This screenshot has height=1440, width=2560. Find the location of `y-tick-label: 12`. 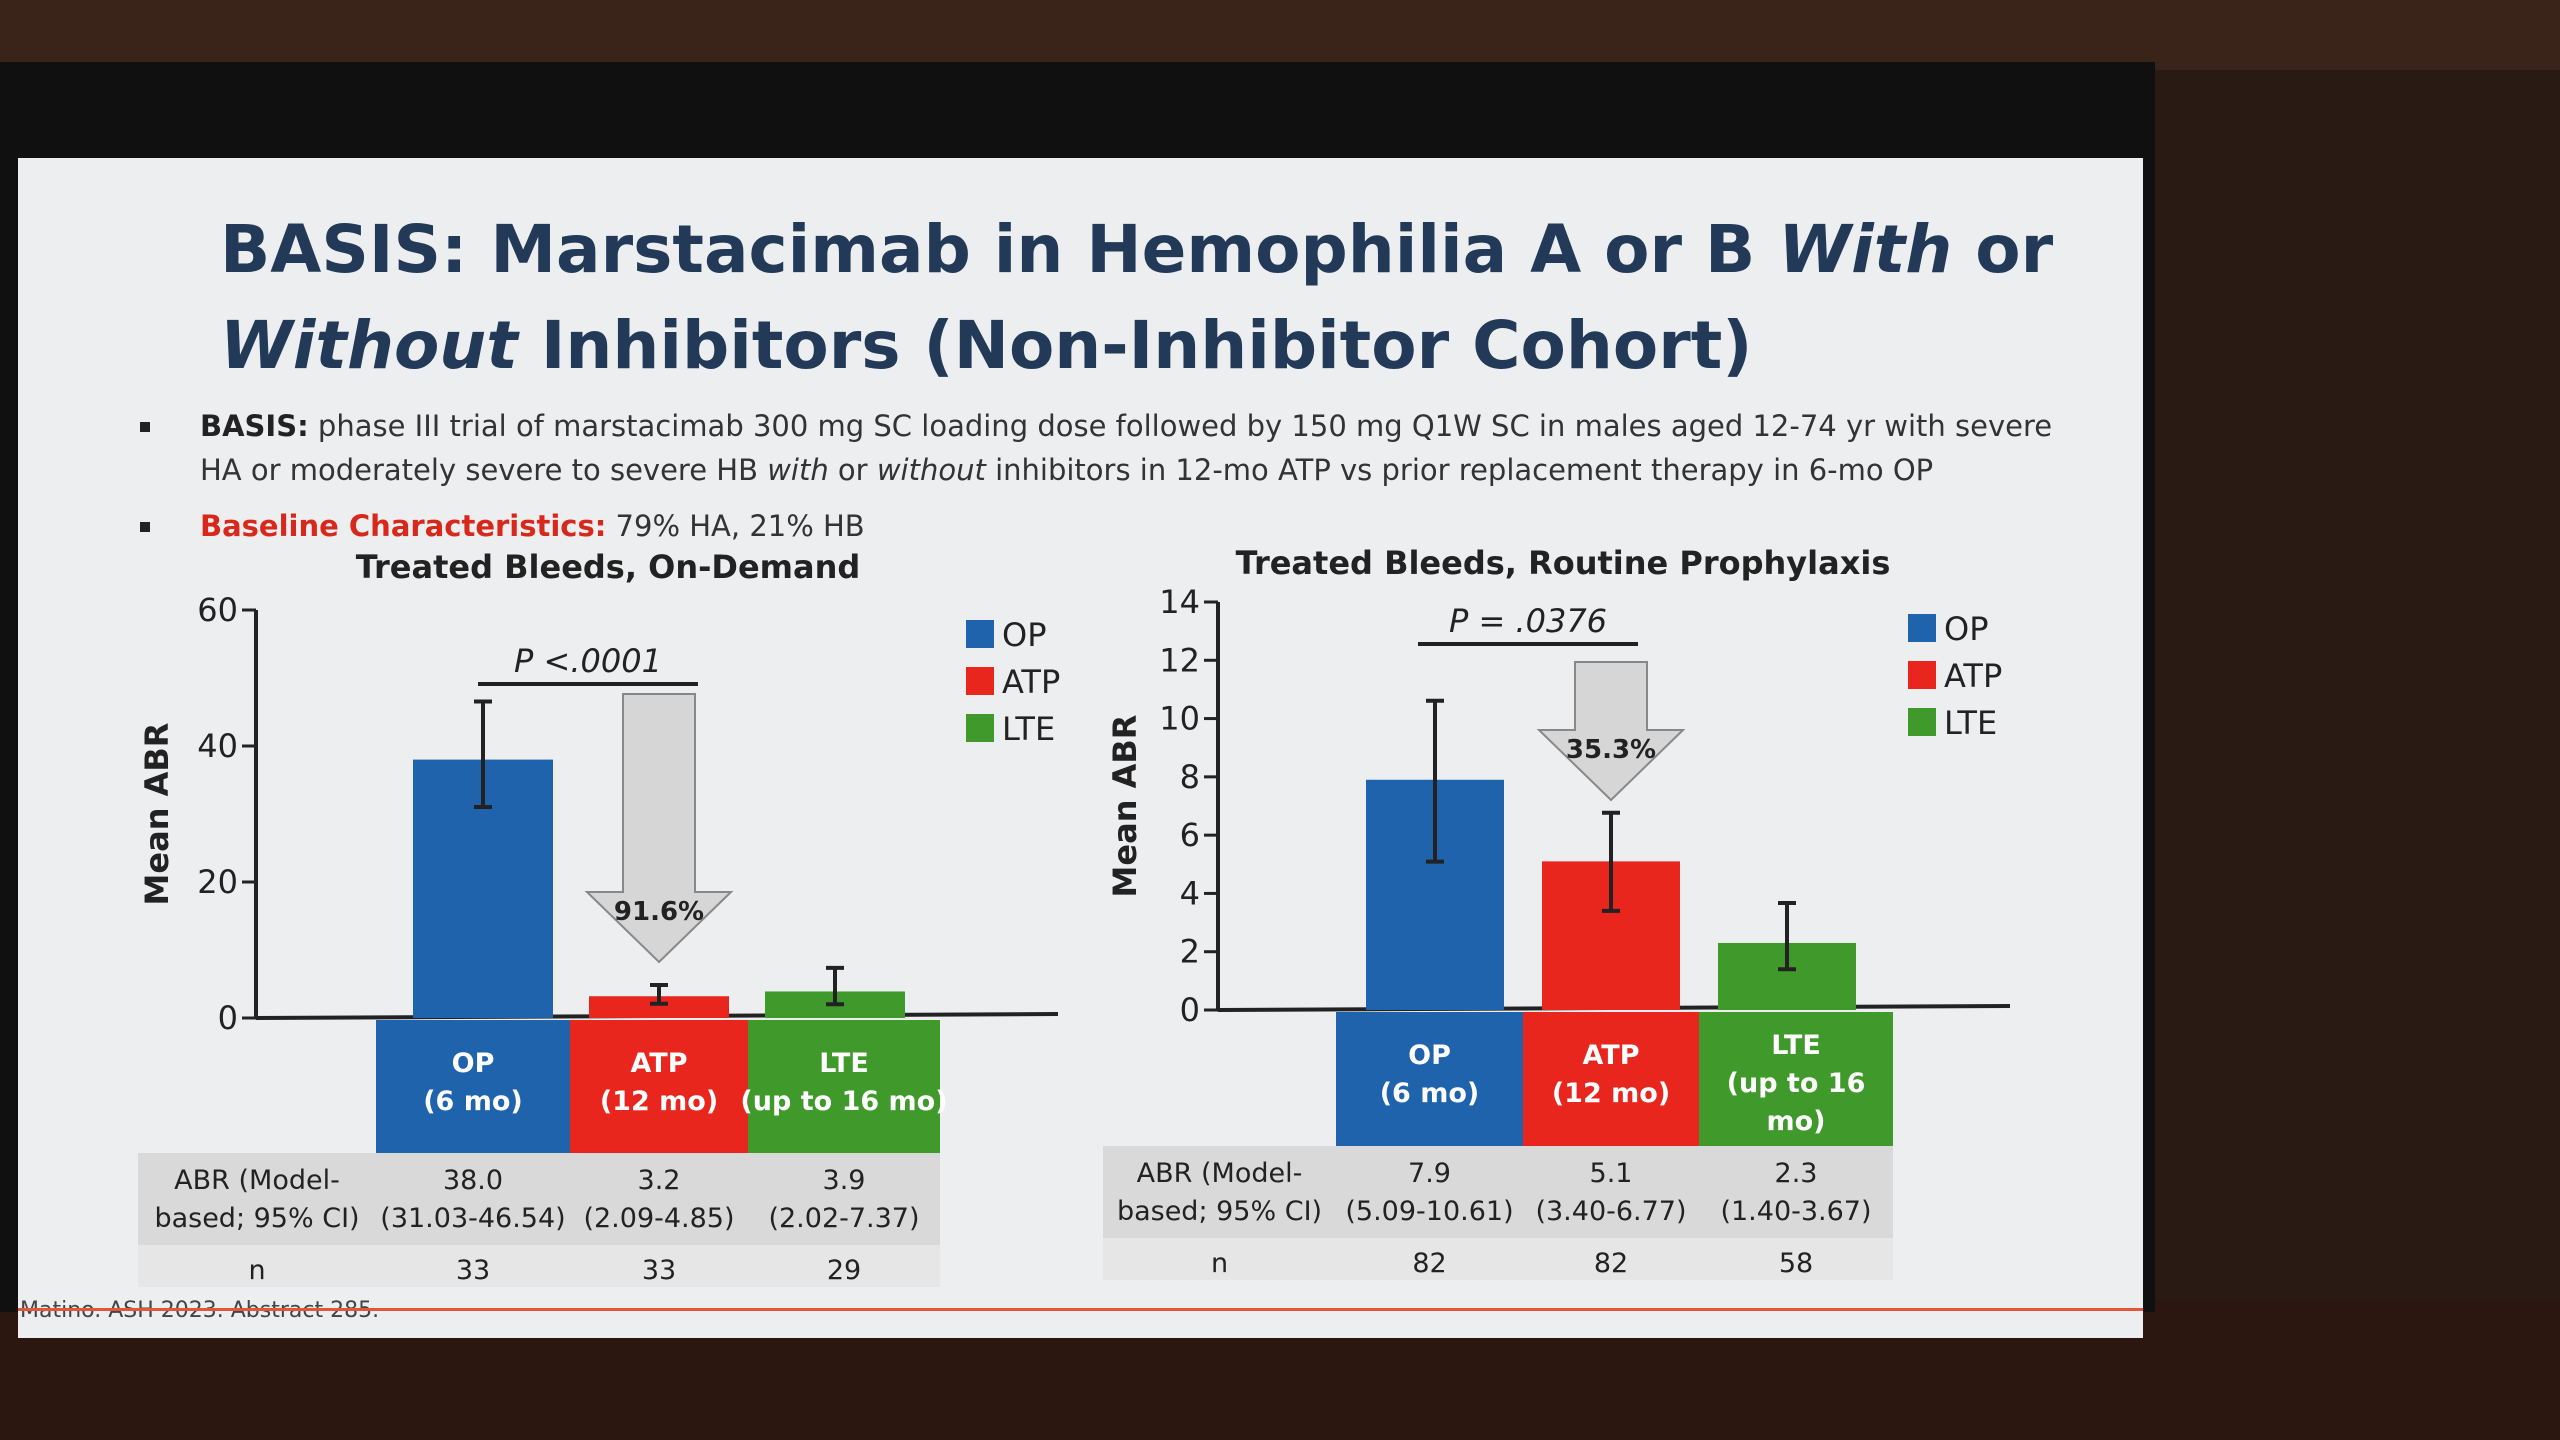

y-tick-label: 12 is located at coordinates (1179, 660).